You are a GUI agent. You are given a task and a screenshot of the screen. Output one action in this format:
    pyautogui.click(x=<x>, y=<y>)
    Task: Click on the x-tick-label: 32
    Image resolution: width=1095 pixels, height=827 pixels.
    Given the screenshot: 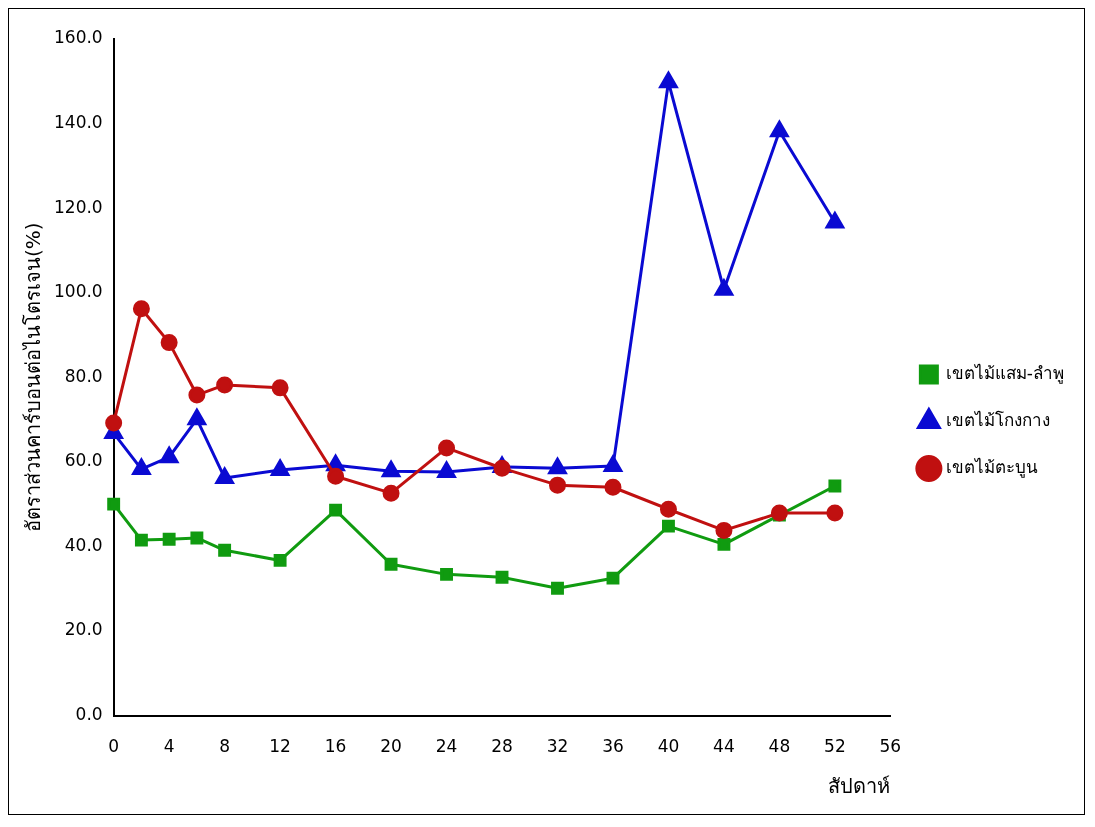 What is the action you would take?
    pyautogui.click(x=557, y=746)
    